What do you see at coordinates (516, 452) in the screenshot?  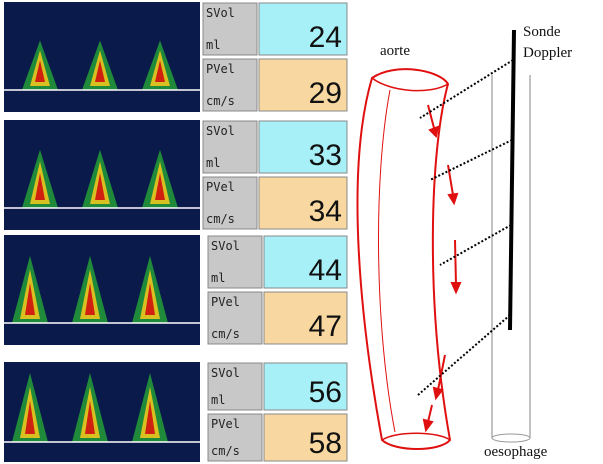 I see `oesophagus-label: oesophage` at bounding box center [516, 452].